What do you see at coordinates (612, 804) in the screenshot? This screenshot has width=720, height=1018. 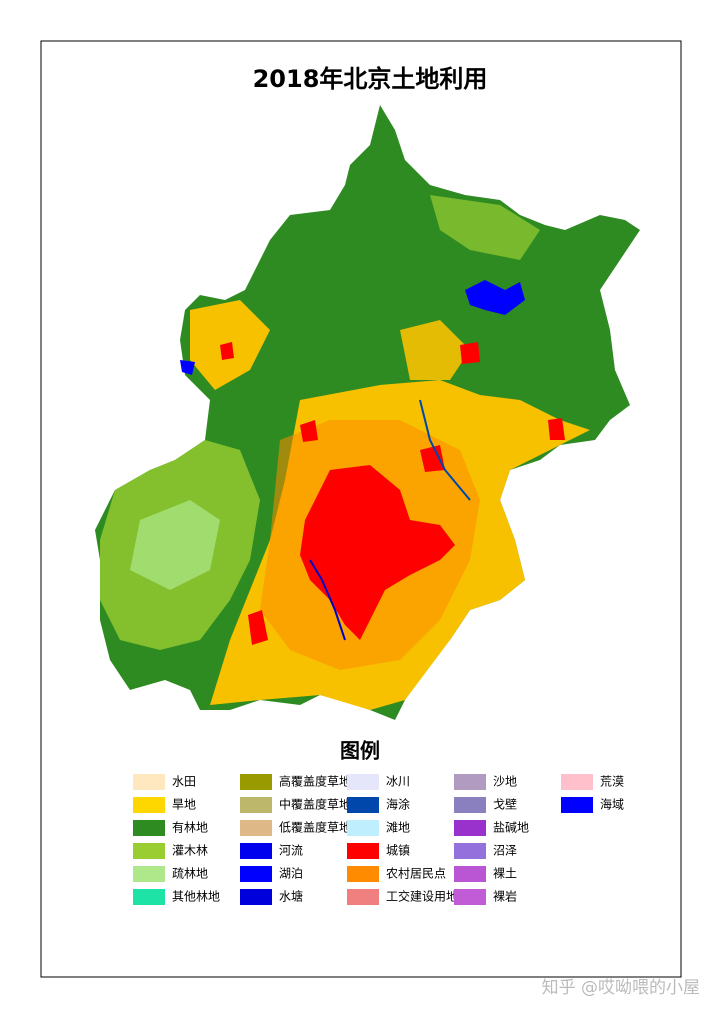 I see `legend-label: 海域` at bounding box center [612, 804].